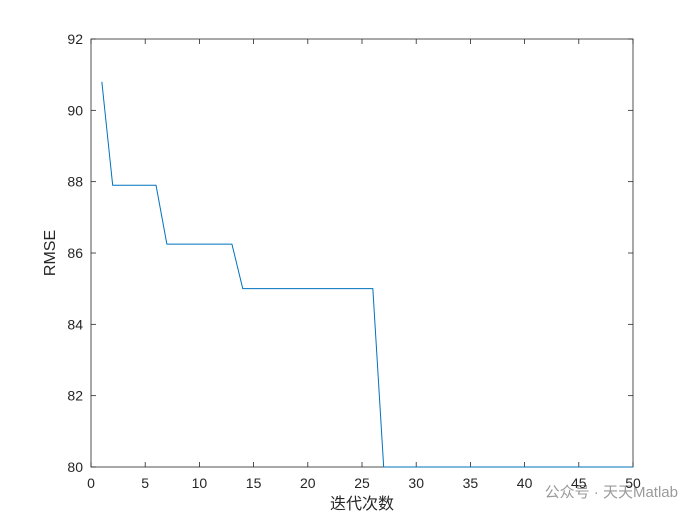  Describe the element at coordinates (75, 324) in the screenshot. I see `y-tick-label: 84` at that location.